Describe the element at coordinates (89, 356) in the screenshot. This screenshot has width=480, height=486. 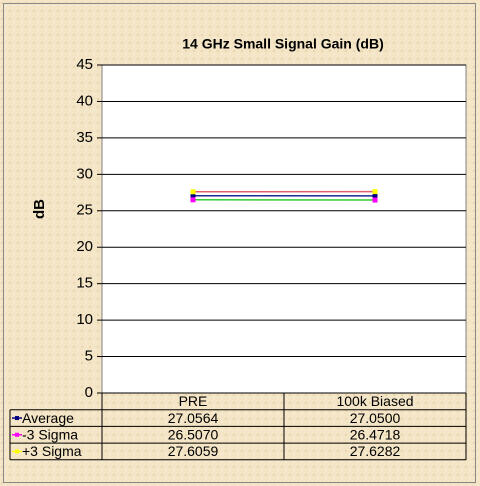
I see `y-tick-label: 5` at that location.